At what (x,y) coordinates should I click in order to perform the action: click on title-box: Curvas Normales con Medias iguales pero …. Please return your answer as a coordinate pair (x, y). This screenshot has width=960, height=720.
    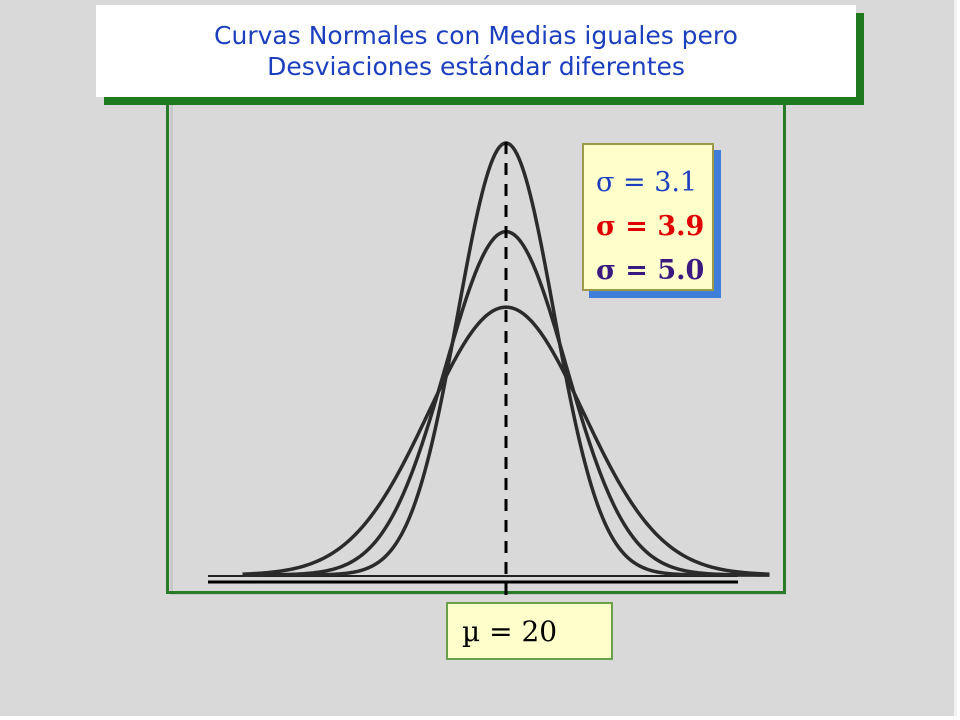
    Looking at the image, I should click on (476, 51).